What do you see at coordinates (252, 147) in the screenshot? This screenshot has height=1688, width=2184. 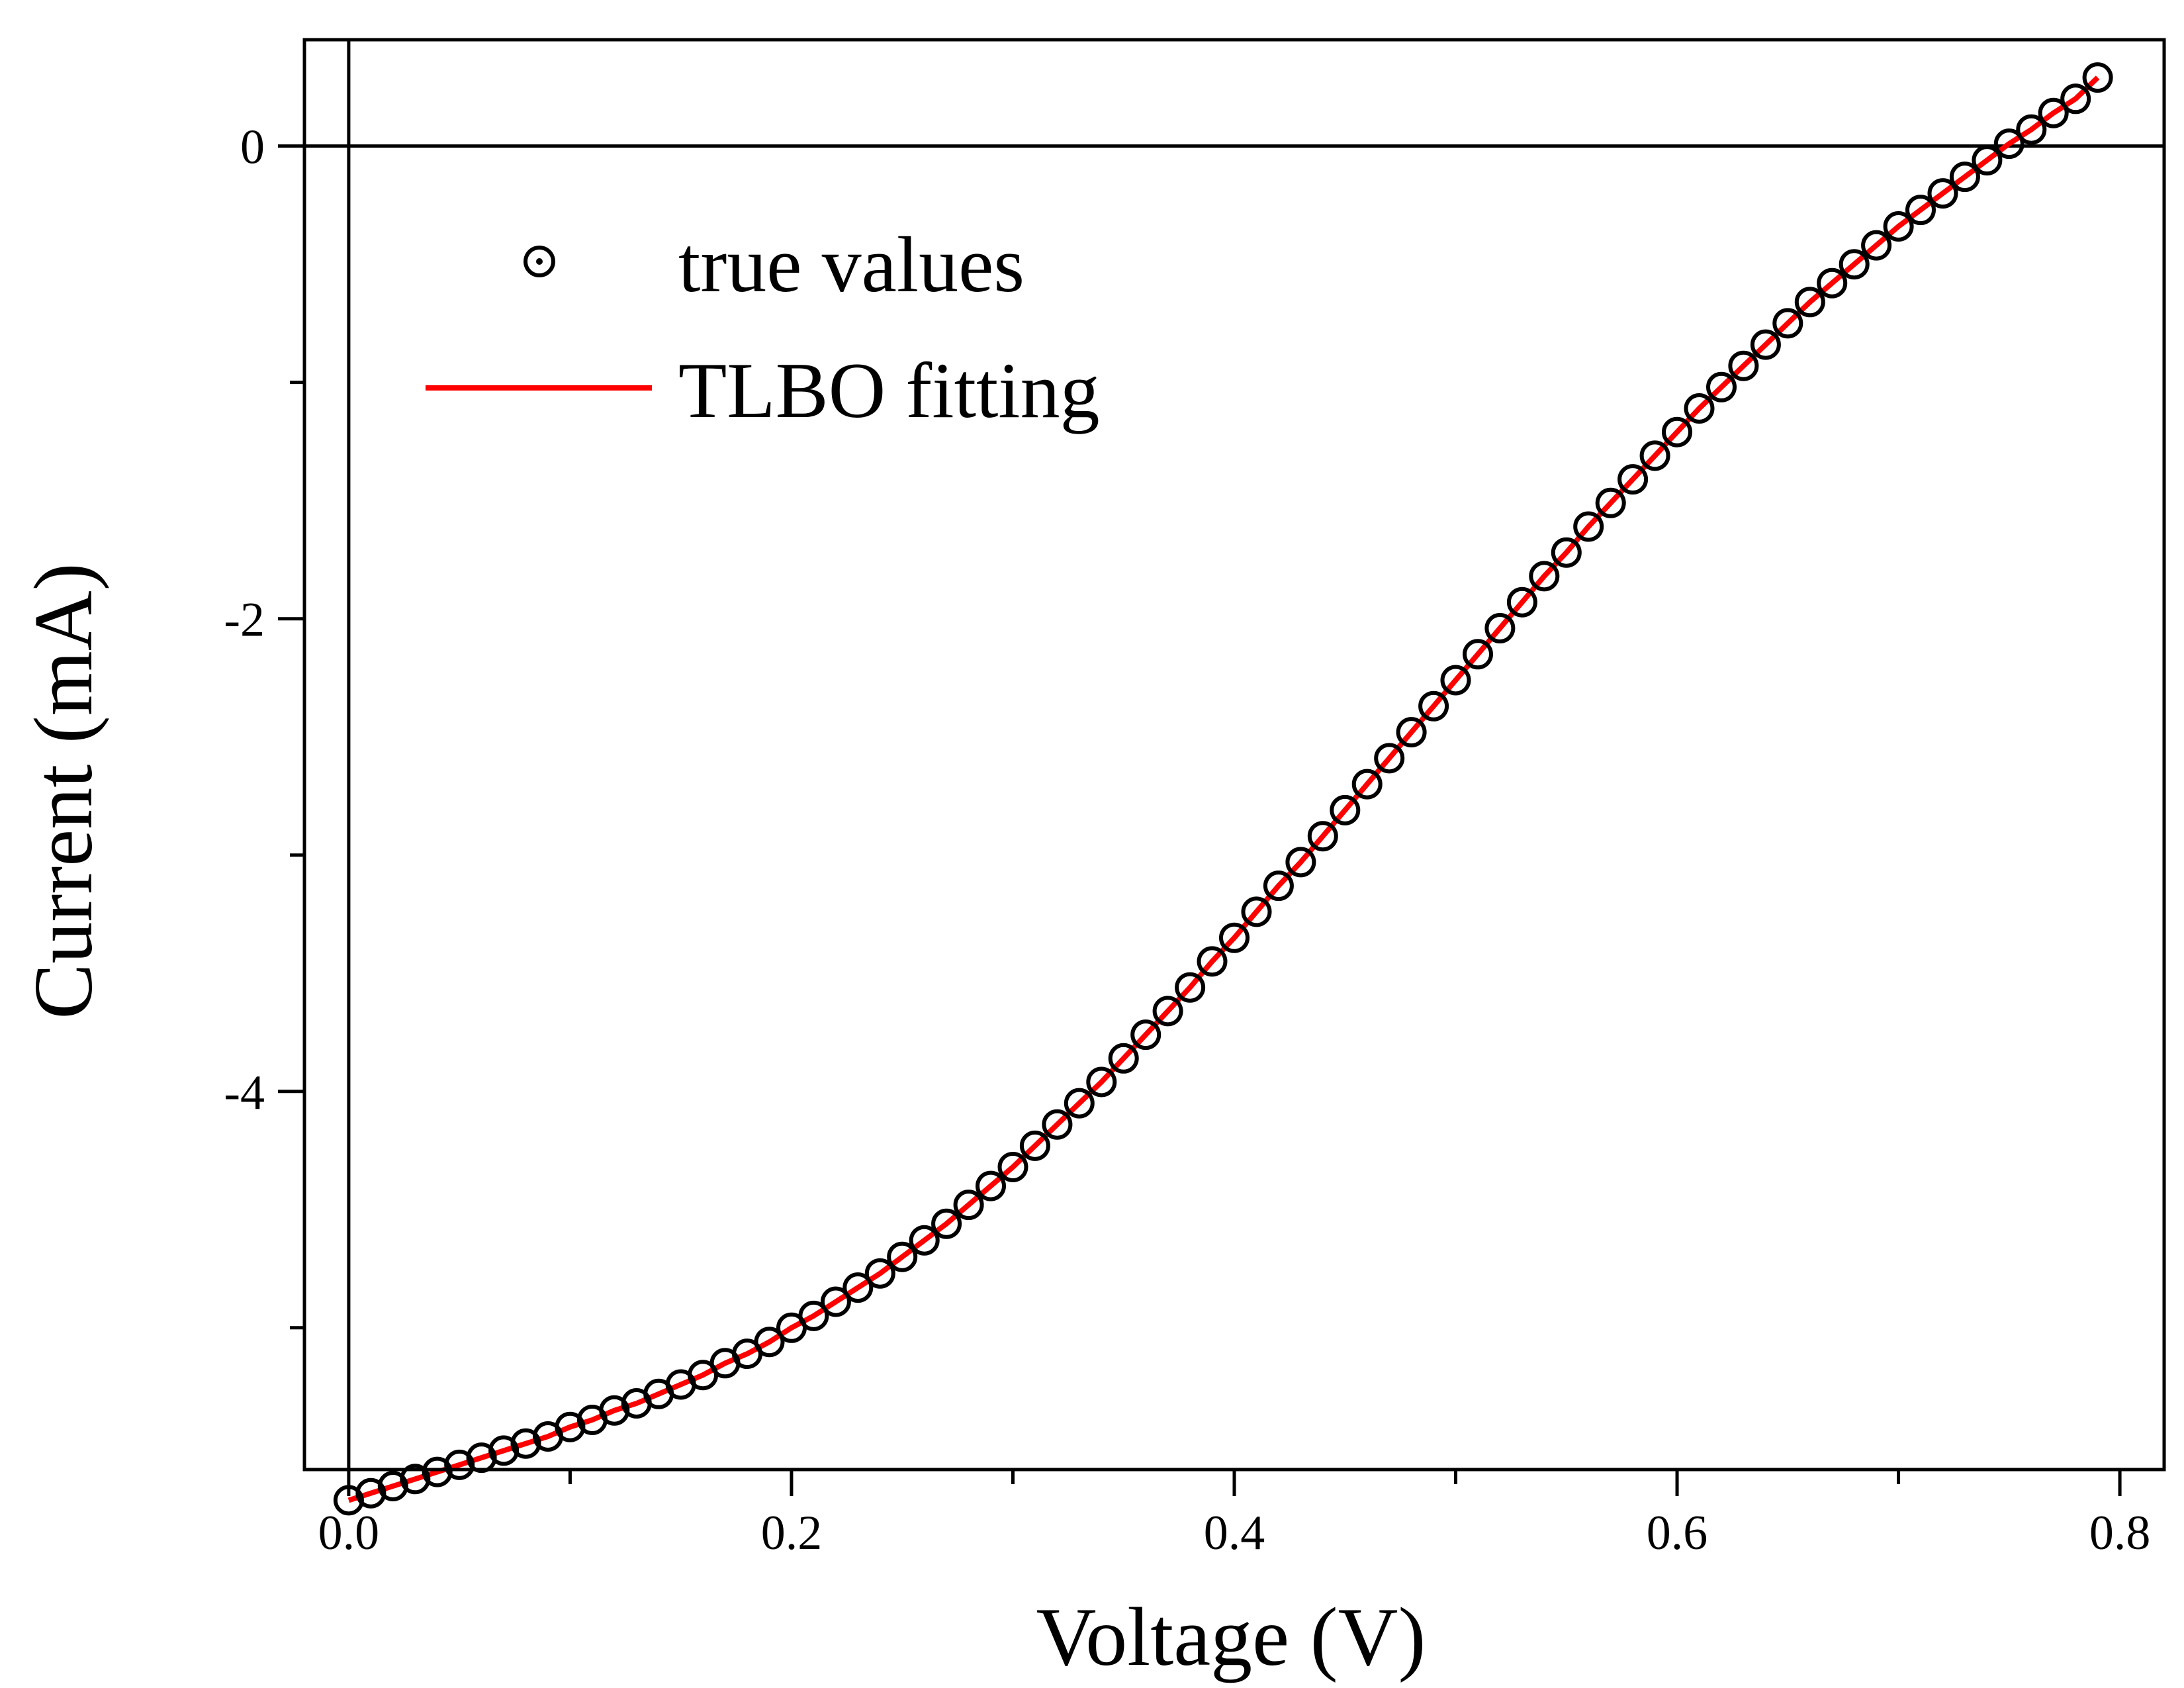 I see `y-tick-label: 0` at bounding box center [252, 147].